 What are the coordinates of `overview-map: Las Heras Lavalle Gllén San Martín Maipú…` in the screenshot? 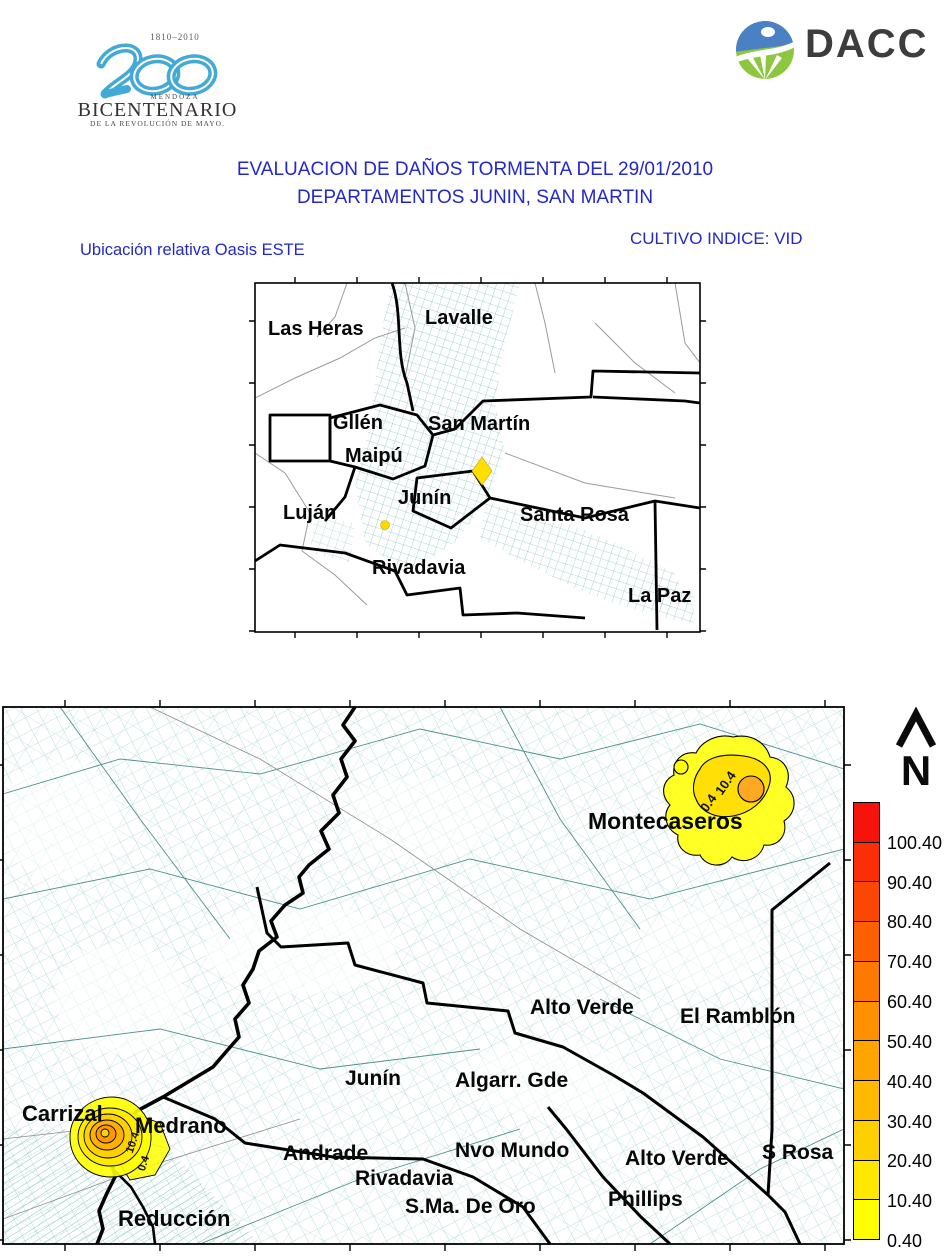 It's located at (477, 457).